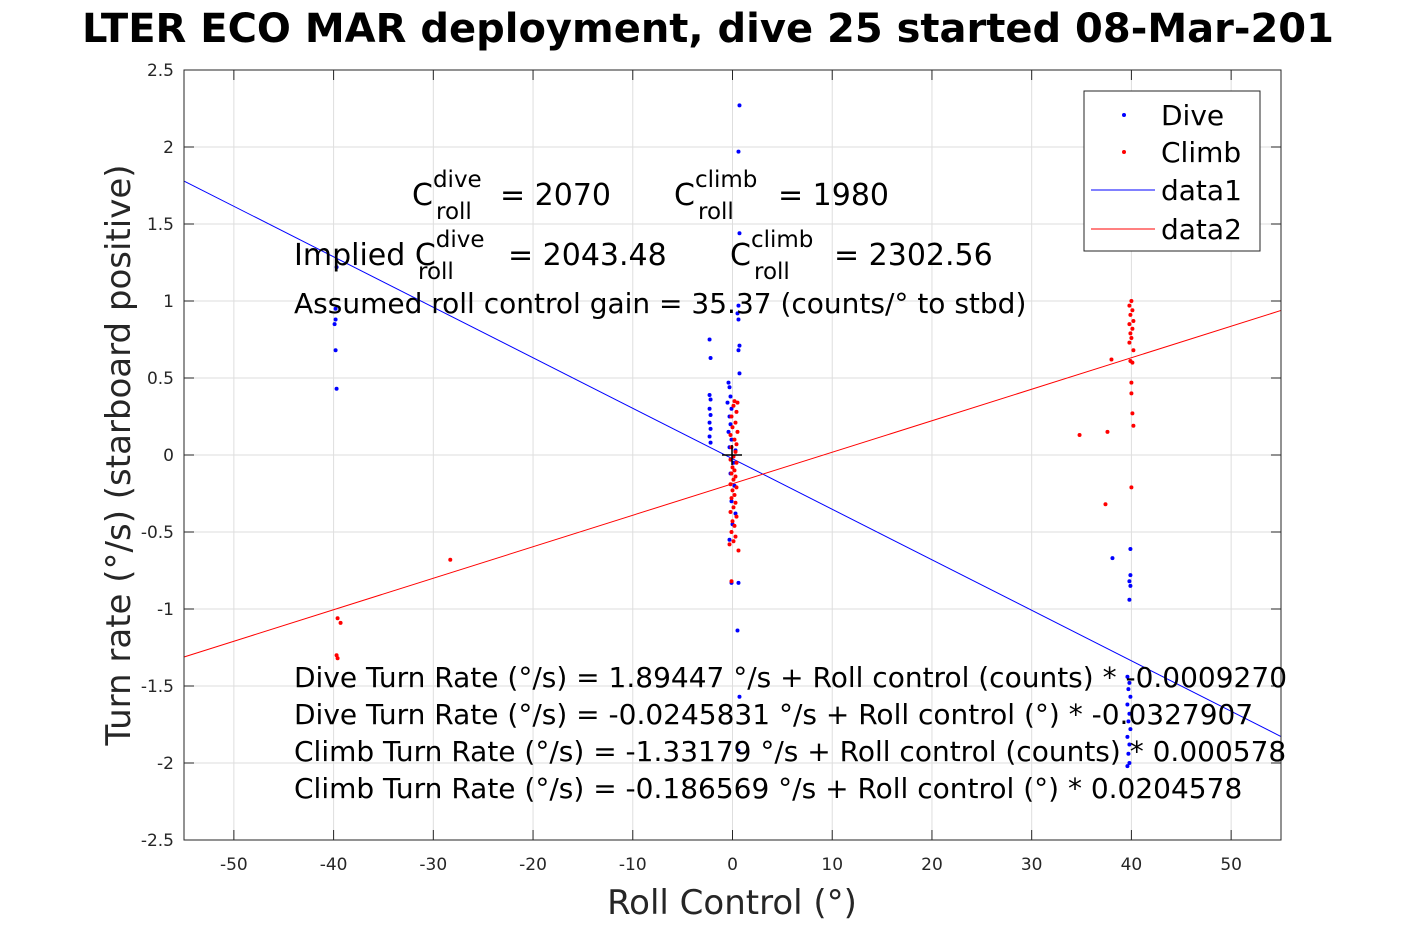 The image size is (1417, 945). I want to click on x-tick-label: -40, so click(334, 865).